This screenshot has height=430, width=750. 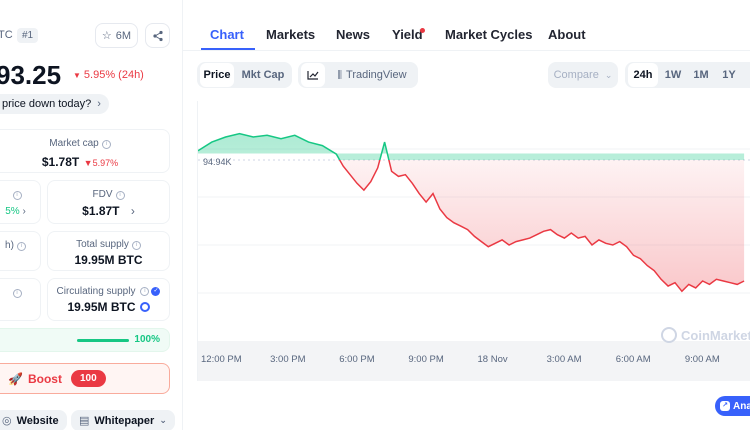 What do you see at coordinates (376, 75) in the screenshot?
I see `tradingview-label: TradingView` at bounding box center [376, 75].